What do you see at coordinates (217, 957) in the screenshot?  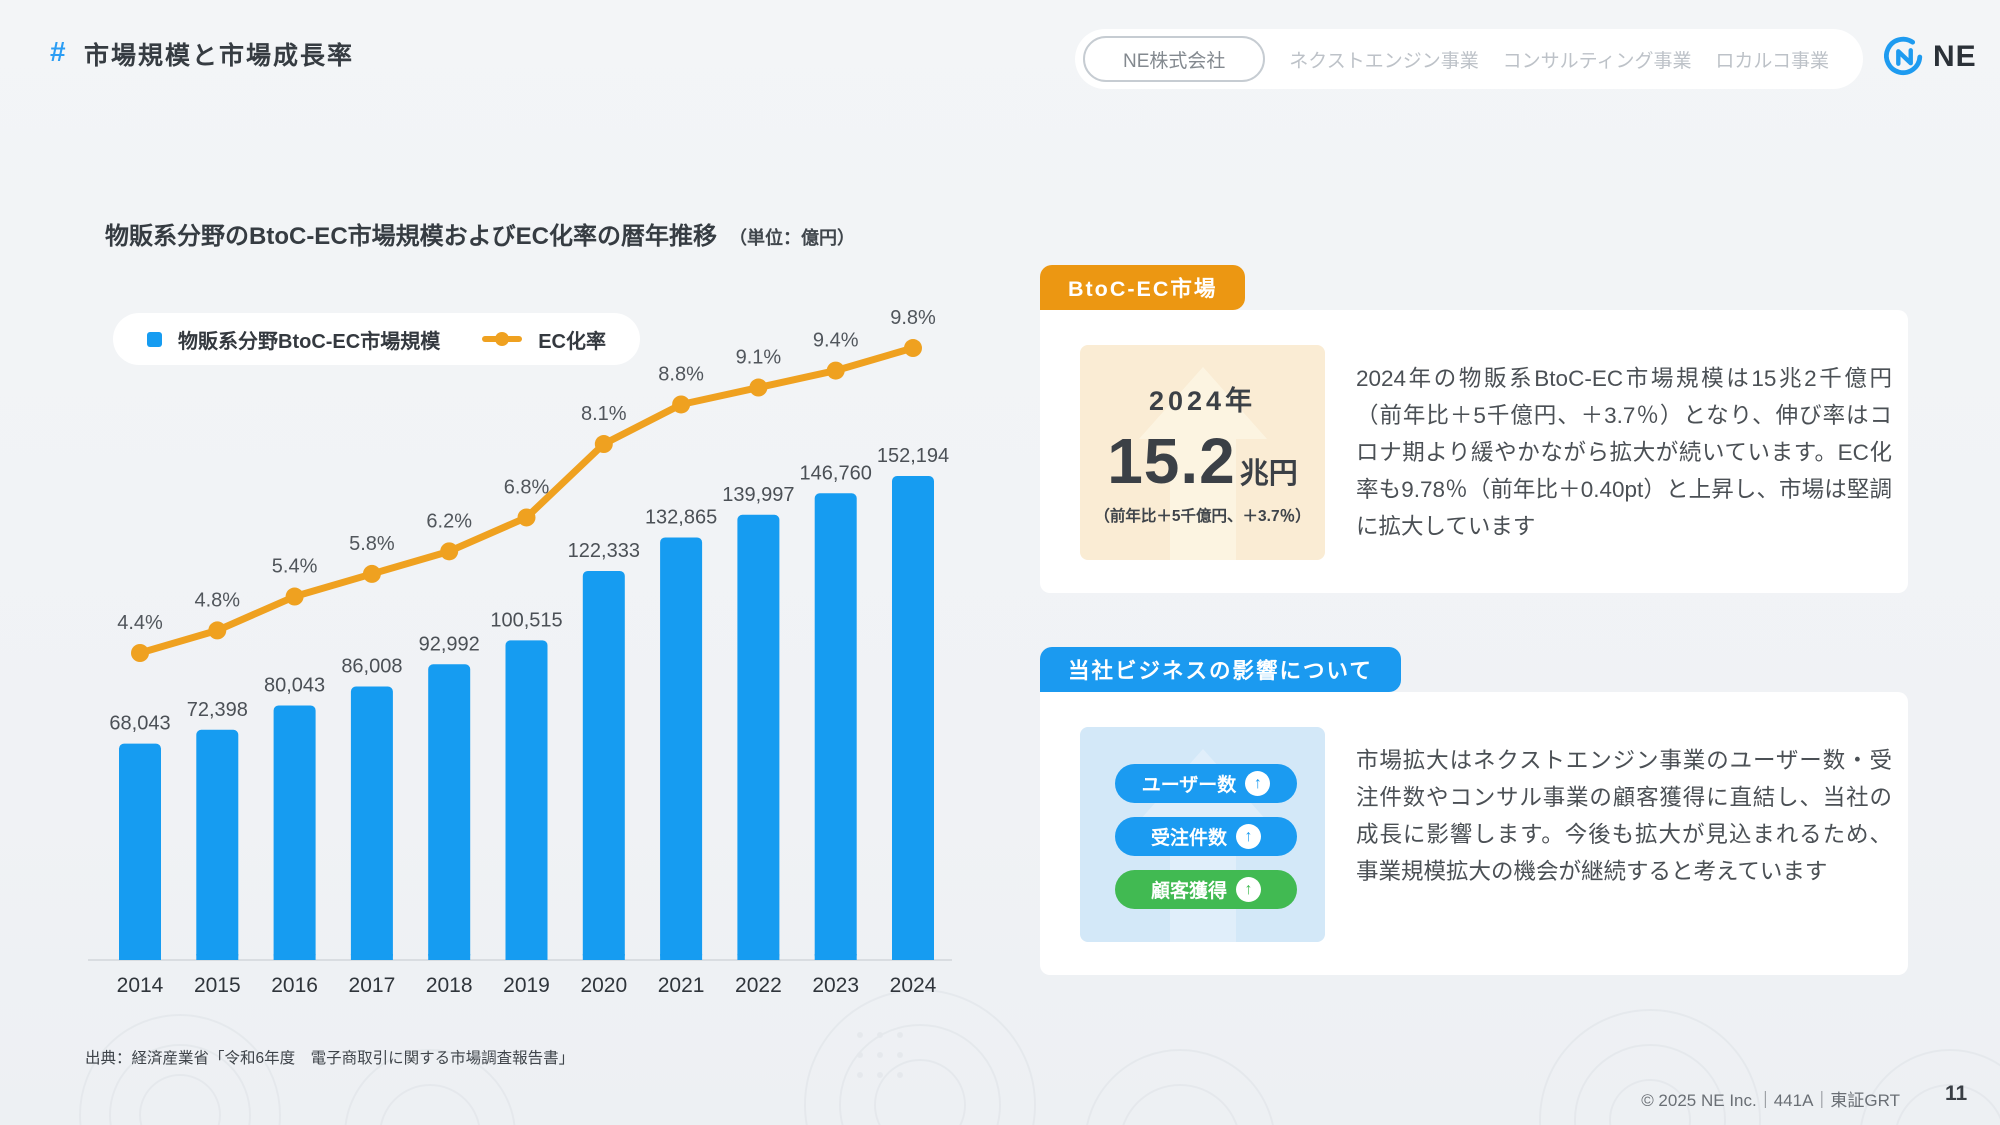 I see `bar-base-2015` at bounding box center [217, 957].